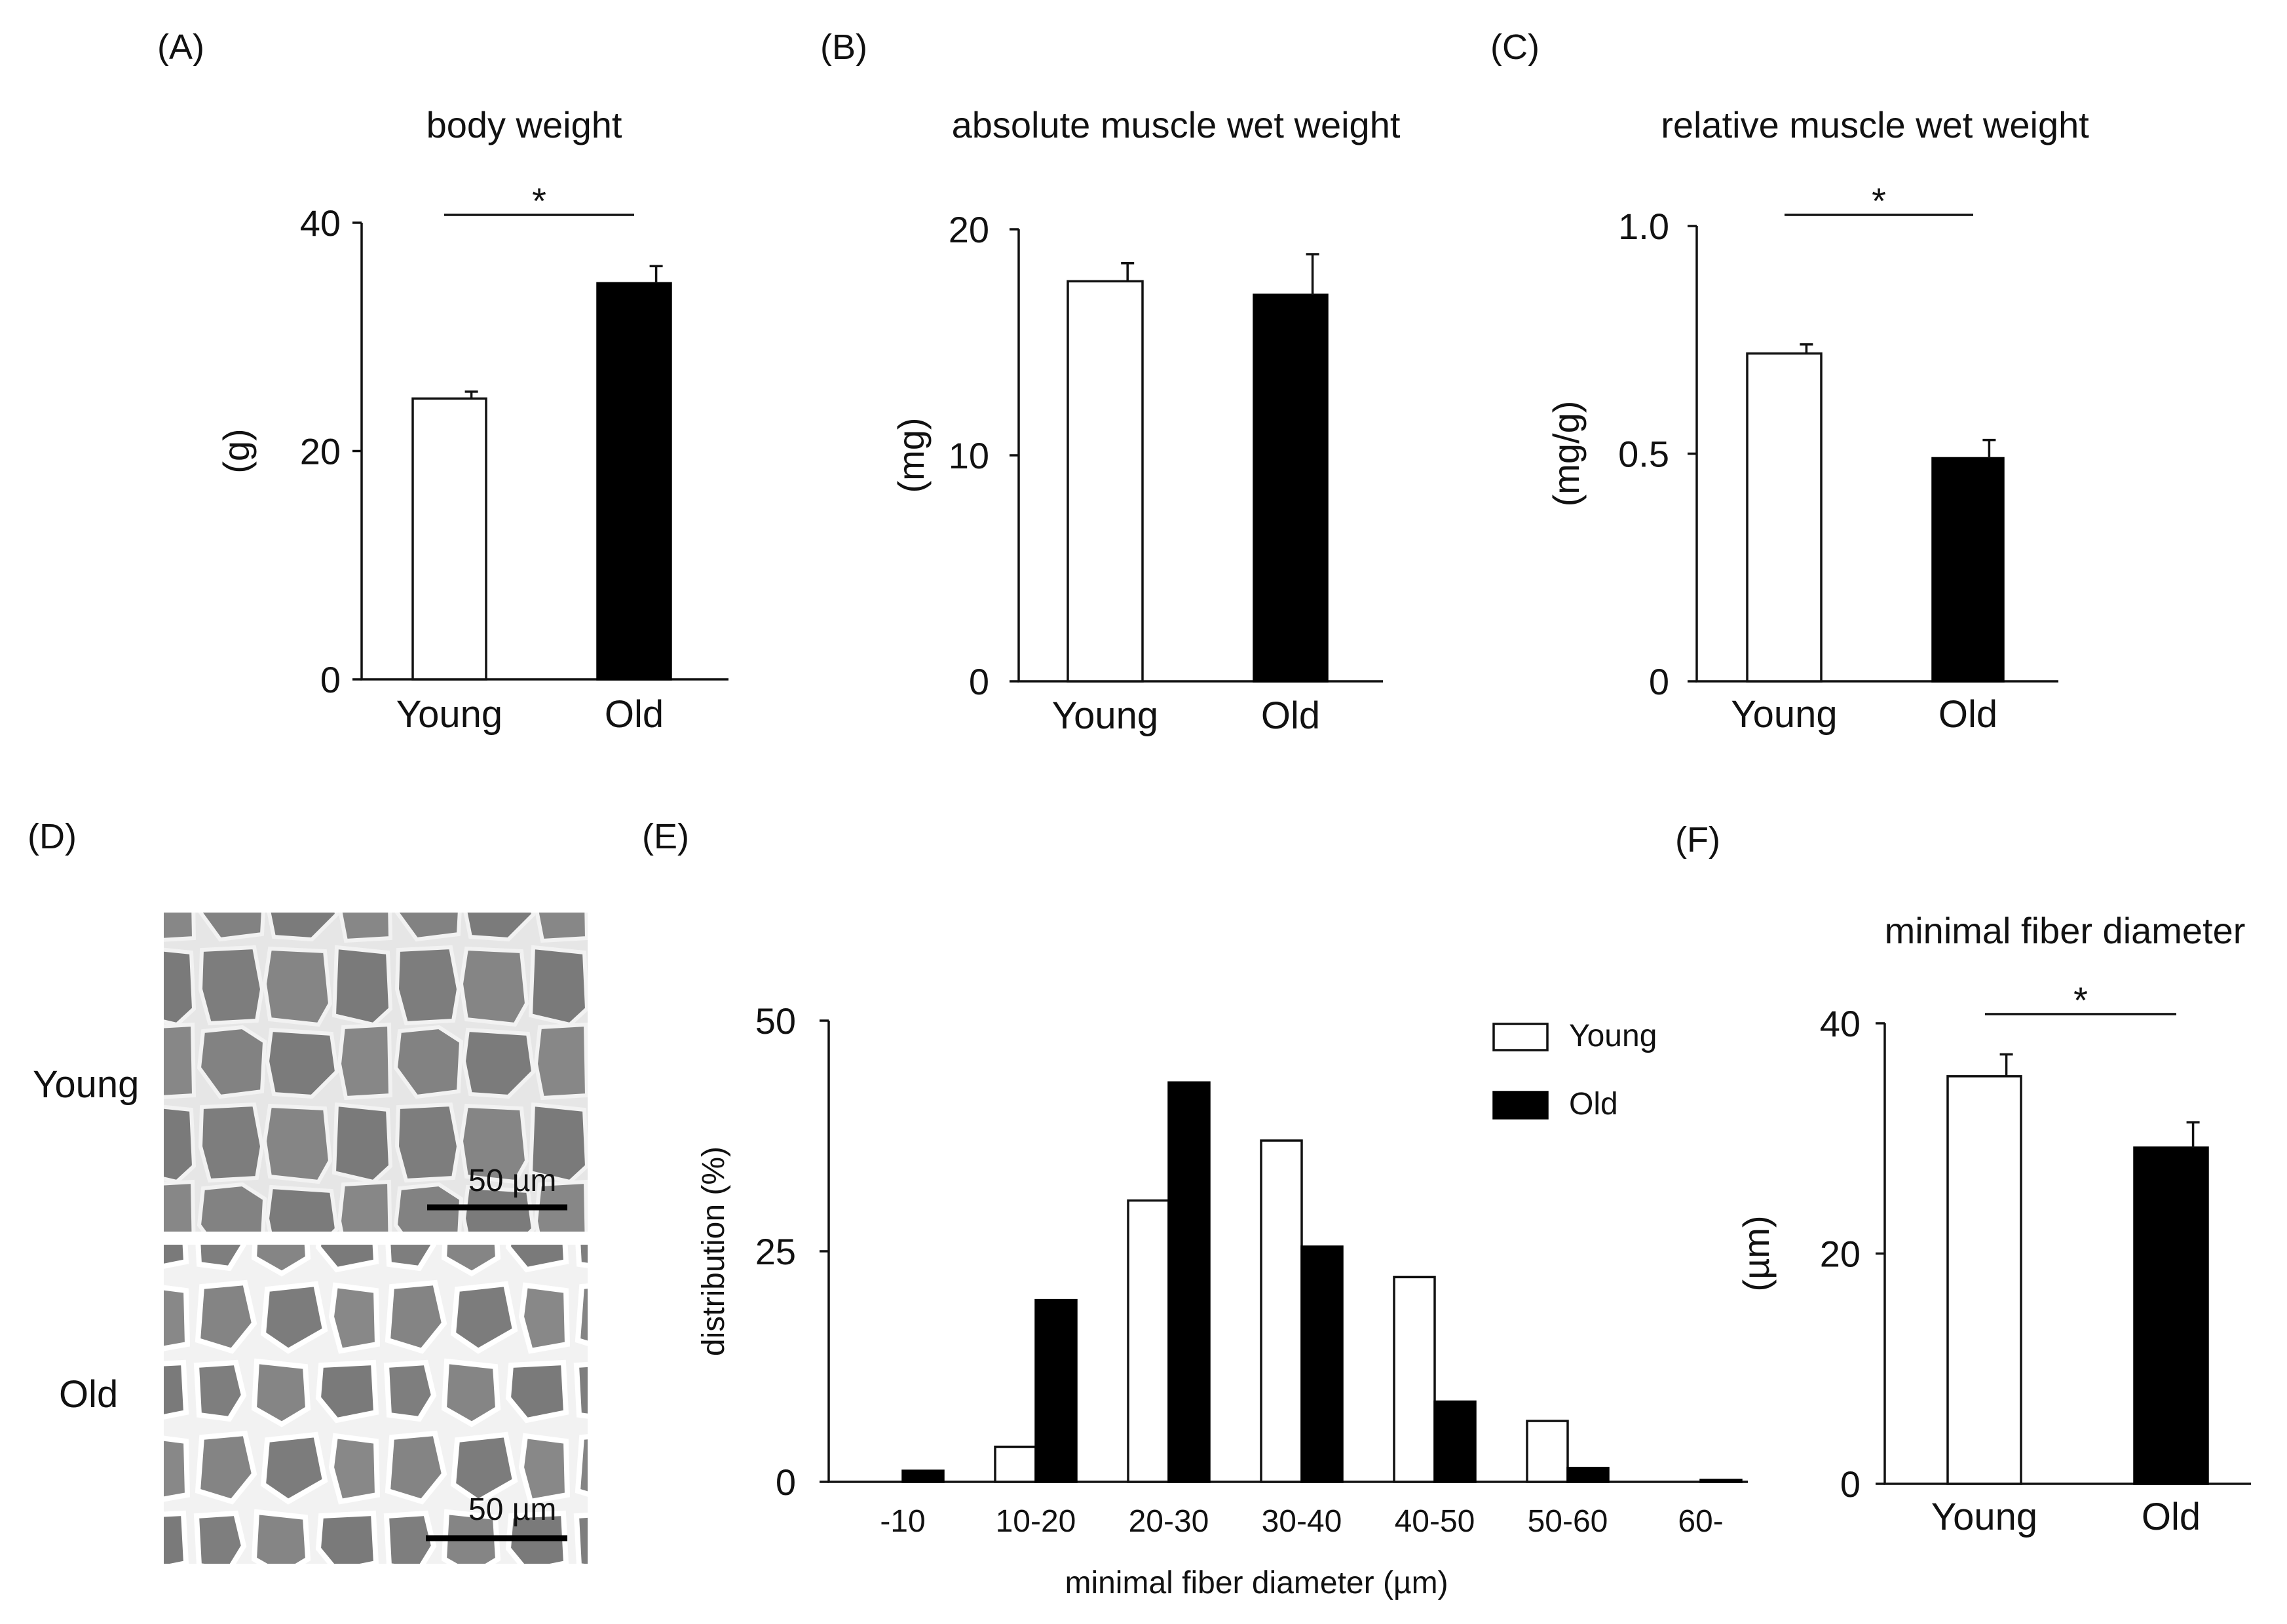  What do you see at coordinates (775, 1251) in the screenshot?
I see `y-tick-label: 25` at bounding box center [775, 1251].